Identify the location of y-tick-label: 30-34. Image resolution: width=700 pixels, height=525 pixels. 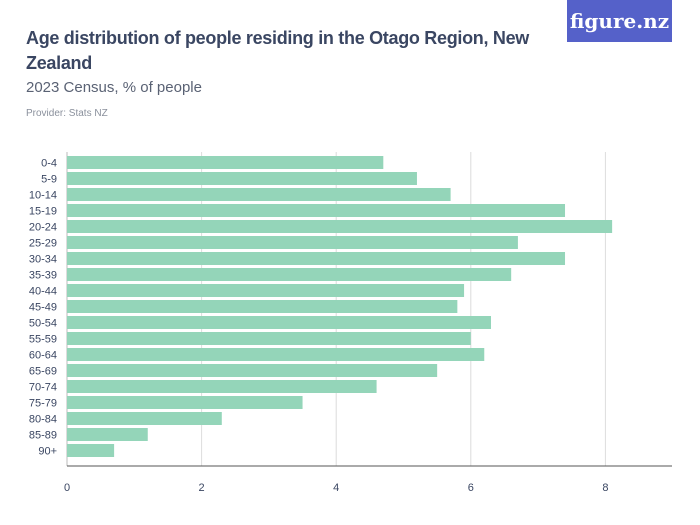
(43, 260).